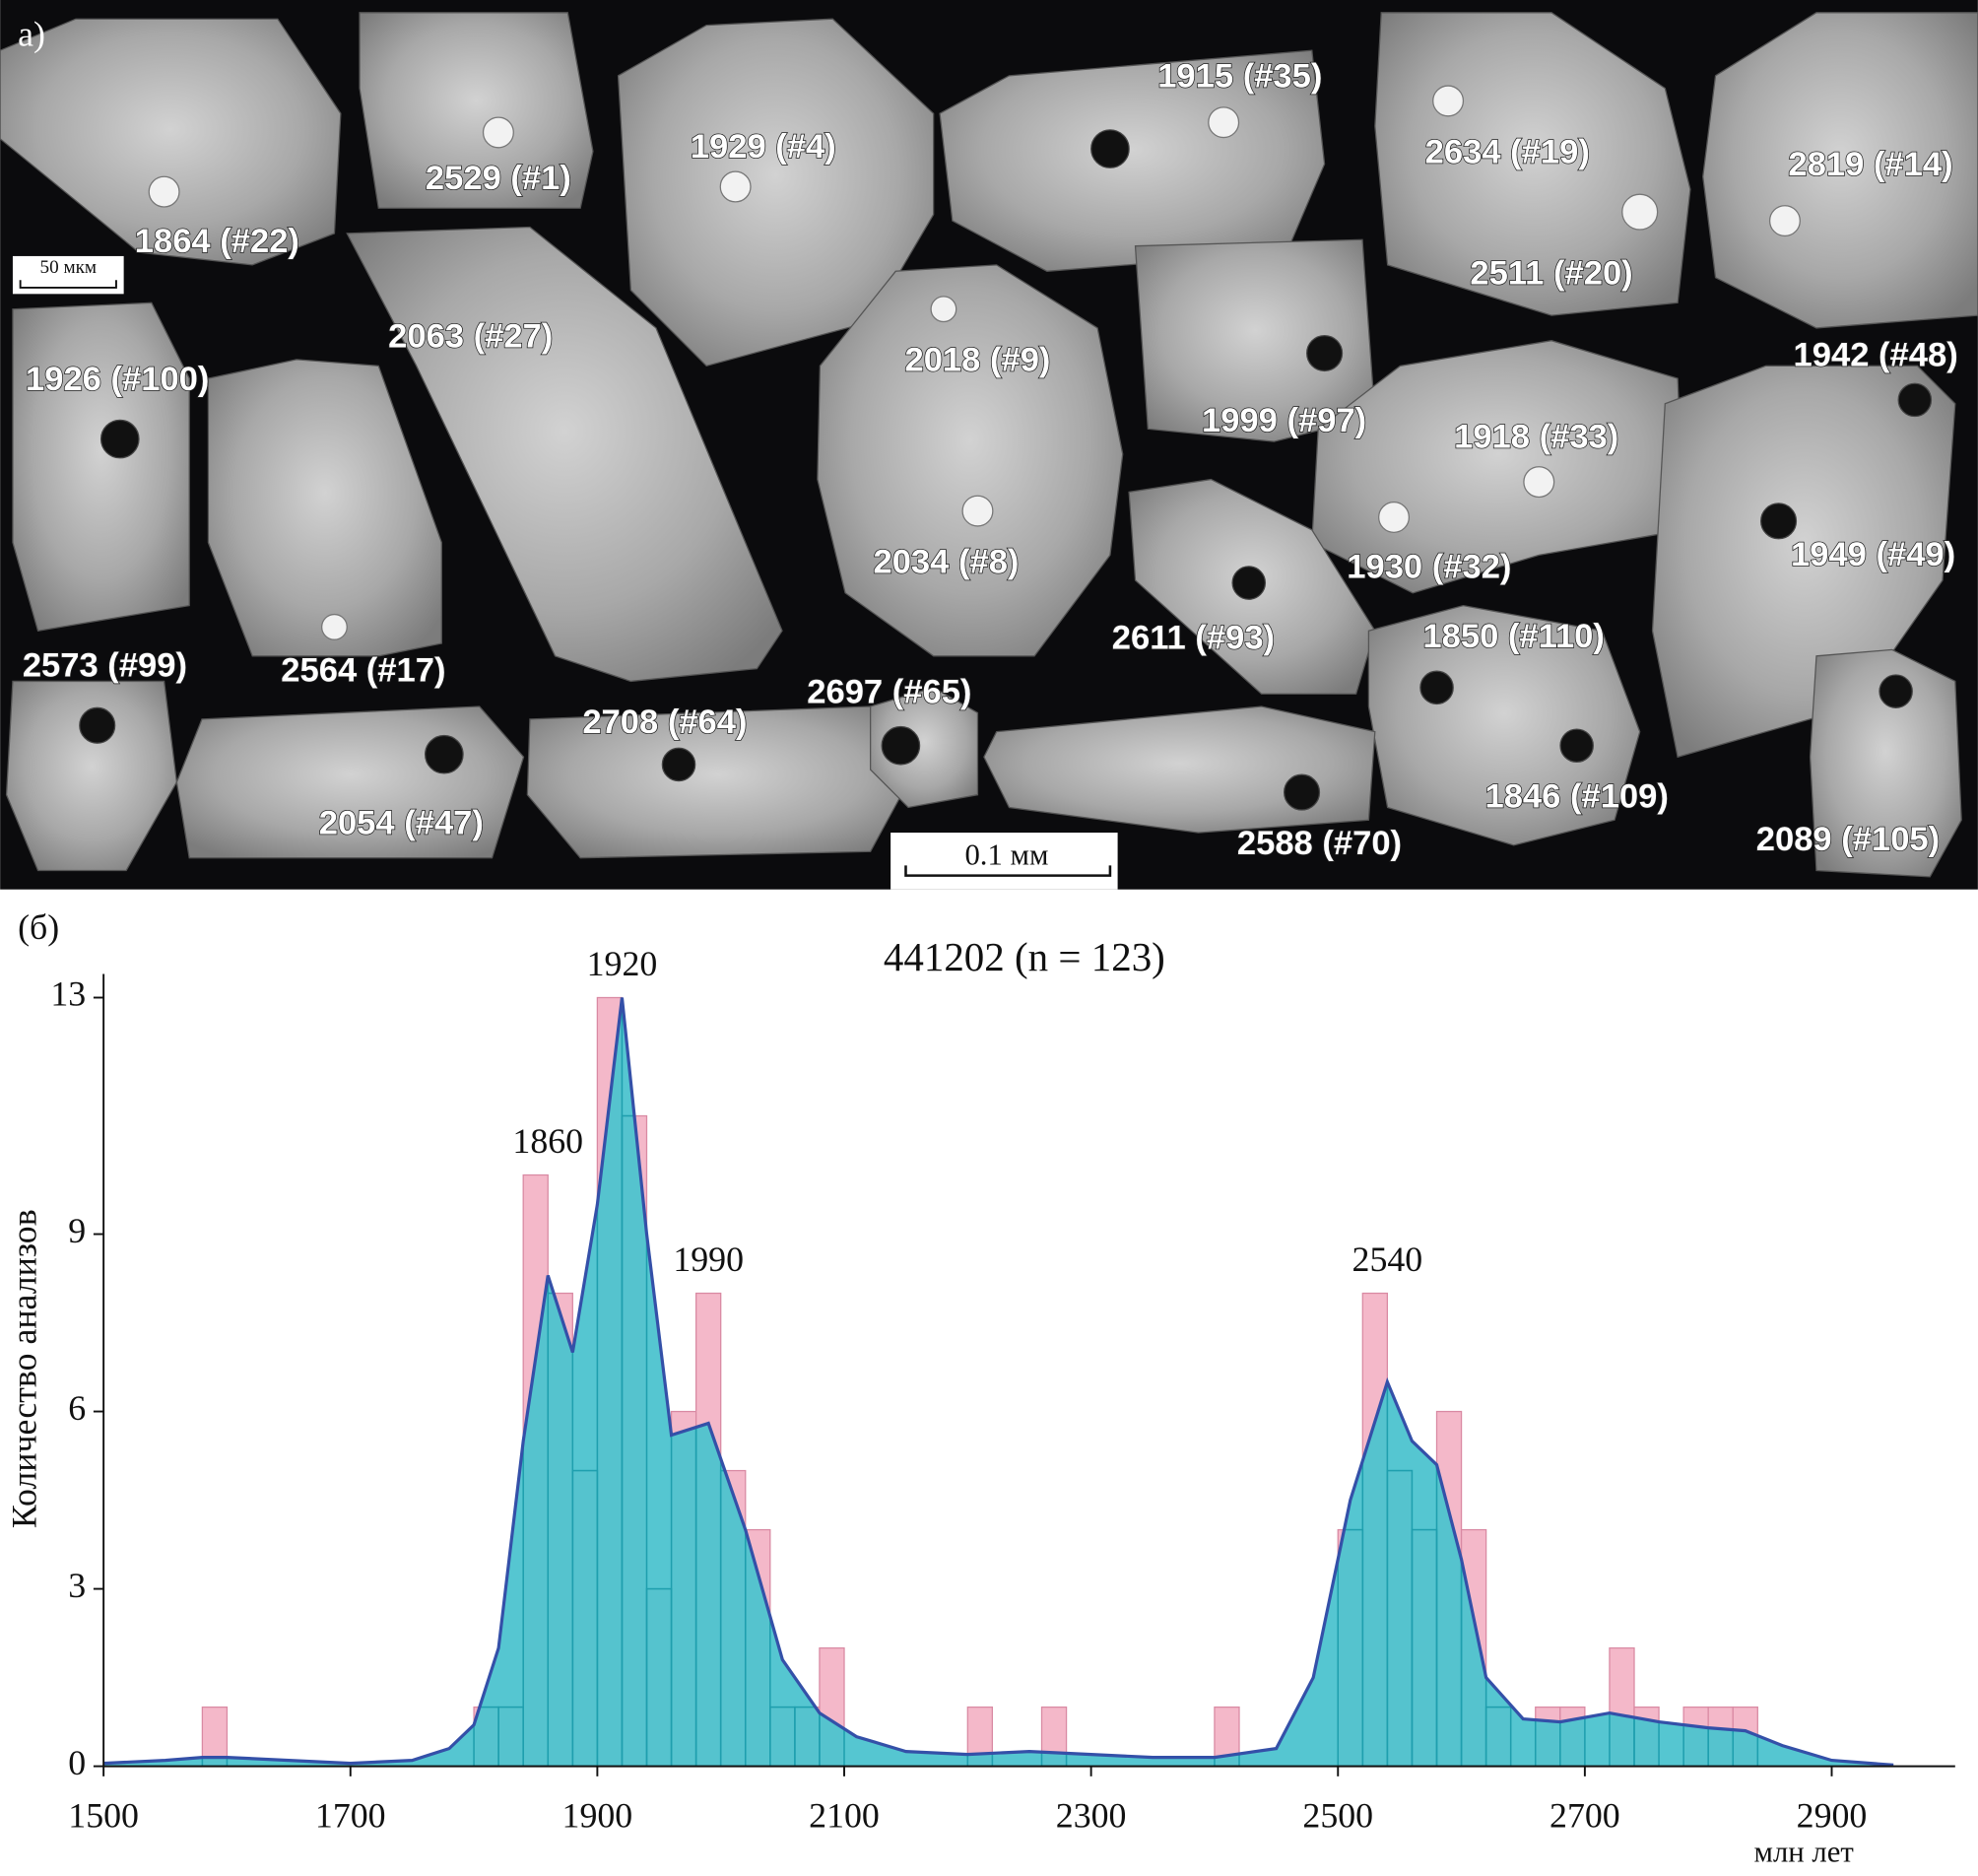  I want to click on scale-bar-box, so click(1004, 862).